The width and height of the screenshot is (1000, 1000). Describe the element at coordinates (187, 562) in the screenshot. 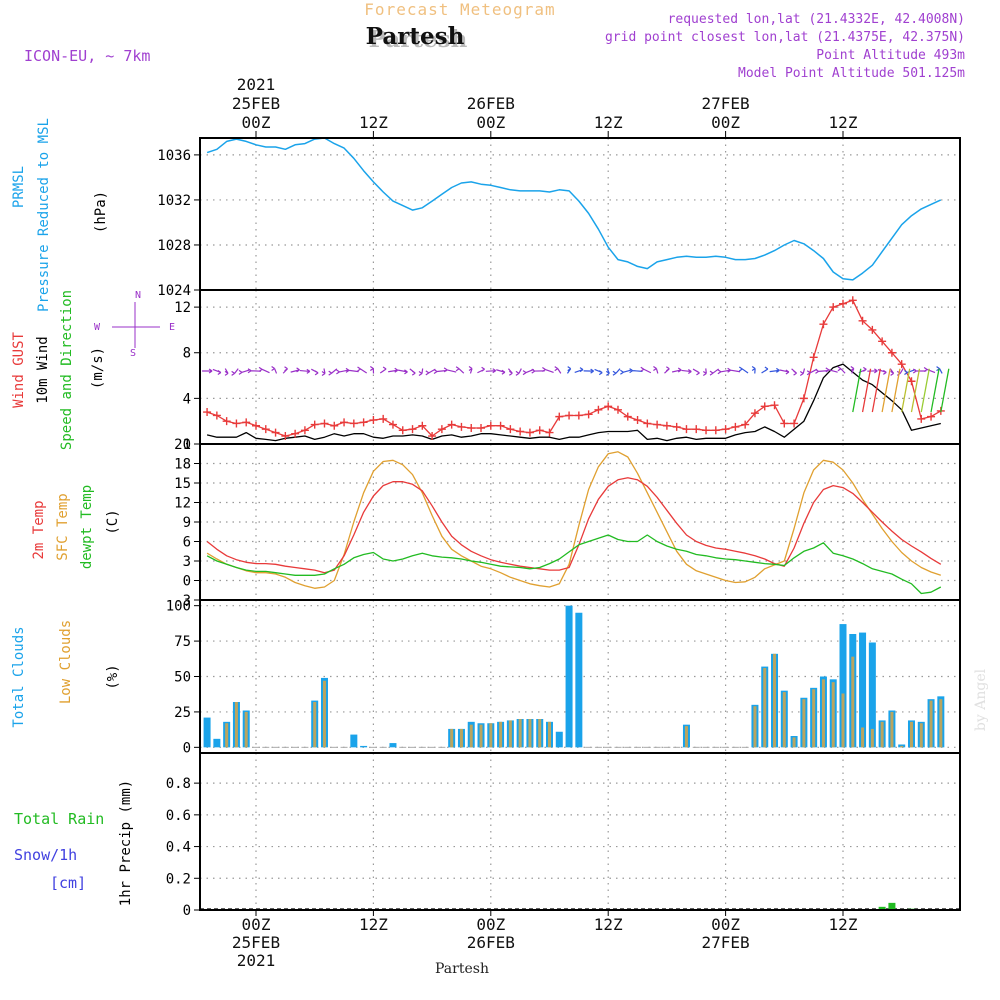

I see `y-tick-label: 3` at that location.